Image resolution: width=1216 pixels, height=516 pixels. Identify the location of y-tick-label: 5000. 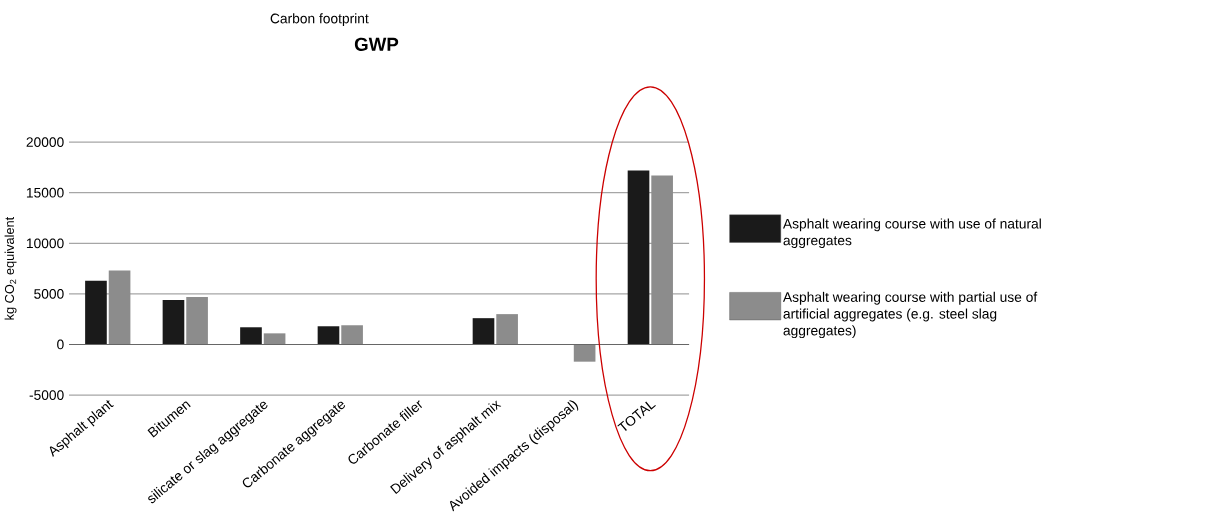
(49, 293).